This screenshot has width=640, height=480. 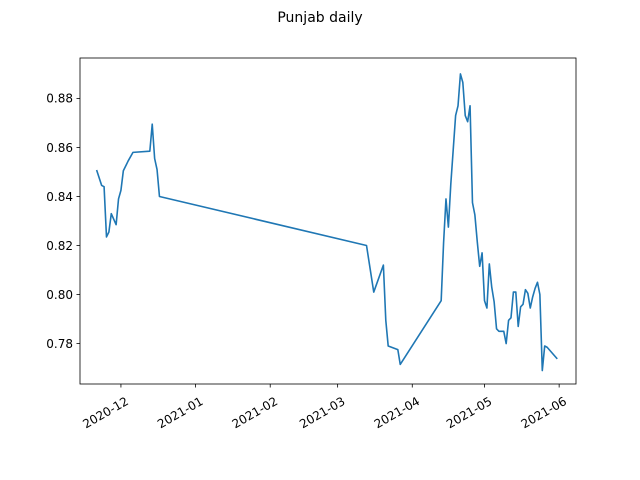 I want to click on y-tick-label: 0.80, so click(x=59, y=295).